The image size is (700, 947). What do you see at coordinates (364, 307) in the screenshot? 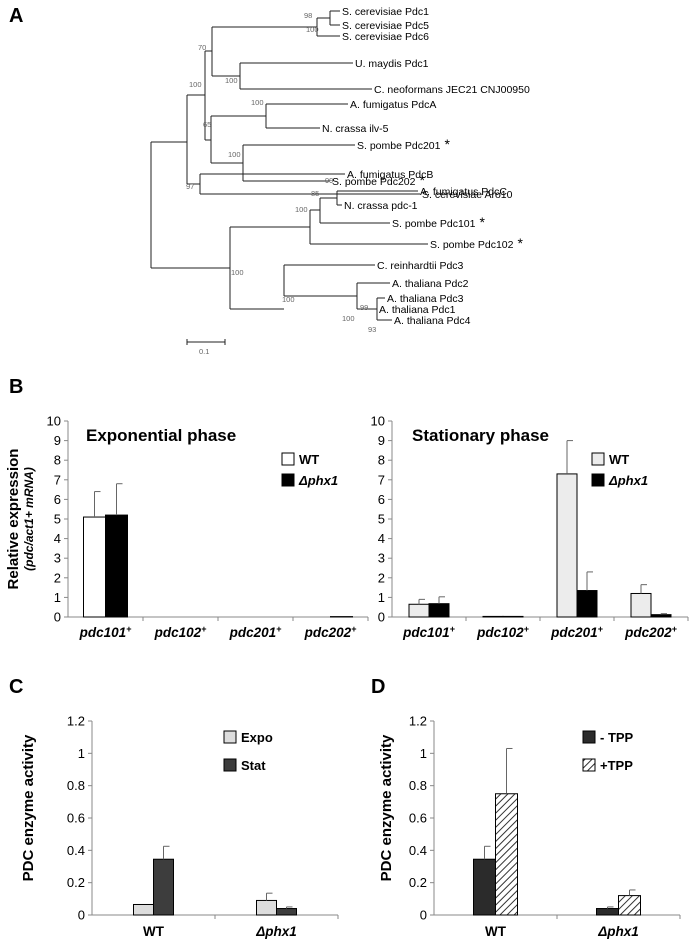
I see `bootstrap-value: 99` at bounding box center [364, 307].